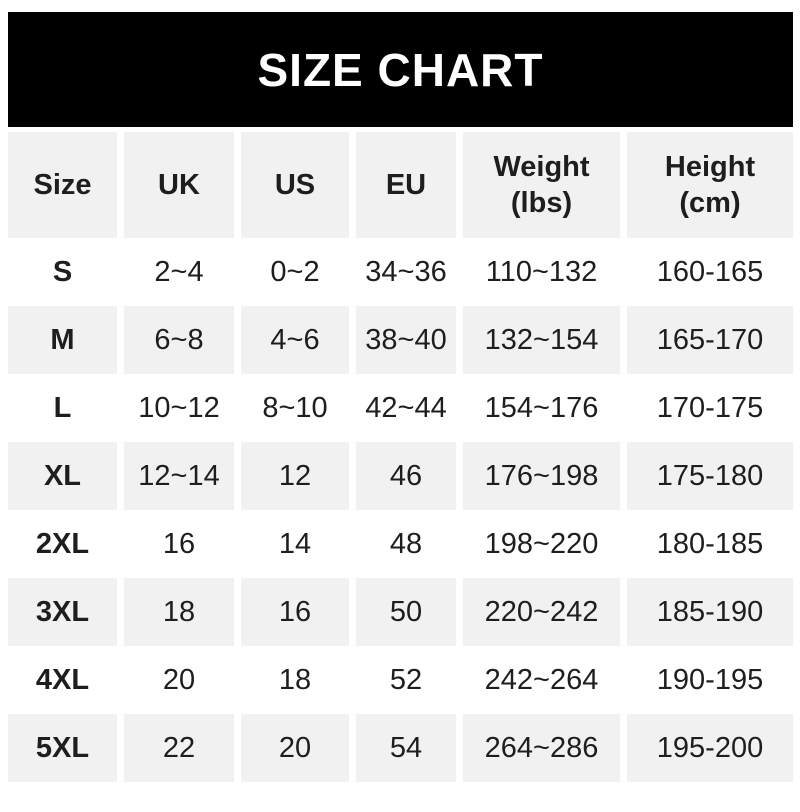  What do you see at coordinates (710, 408) in the screenshot?
I see `table-cell-height: 170-175` at bounding box center [710, 408].